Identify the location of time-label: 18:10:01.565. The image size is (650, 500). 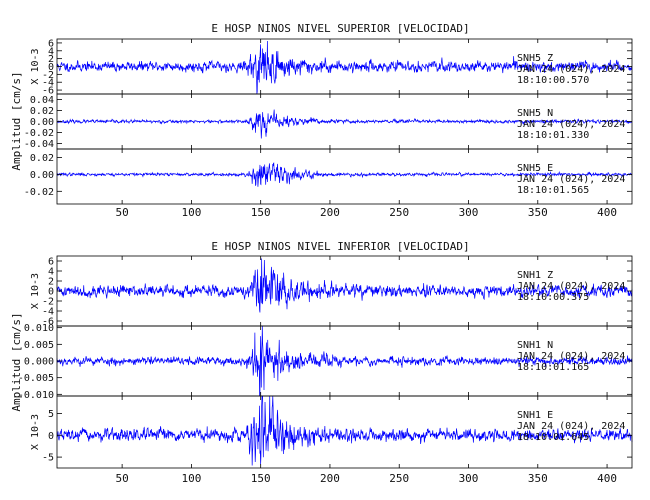
(553, 190).